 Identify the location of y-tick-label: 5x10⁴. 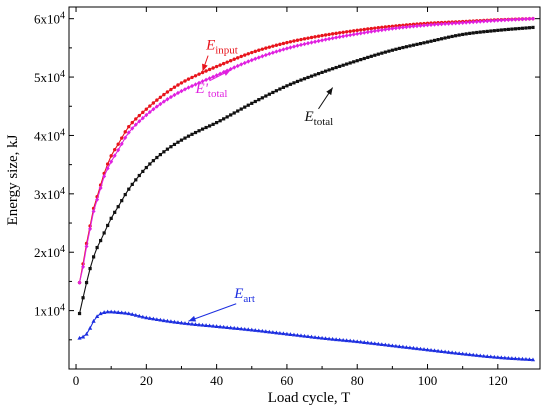
(49, 77).